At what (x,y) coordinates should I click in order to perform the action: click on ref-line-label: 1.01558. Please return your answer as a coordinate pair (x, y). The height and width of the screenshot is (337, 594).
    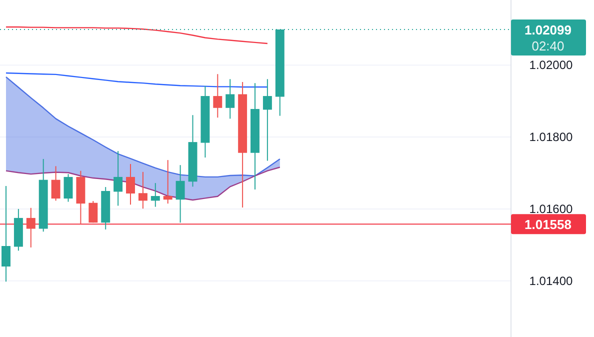
    Looking at the image, I should click on (548, 224).